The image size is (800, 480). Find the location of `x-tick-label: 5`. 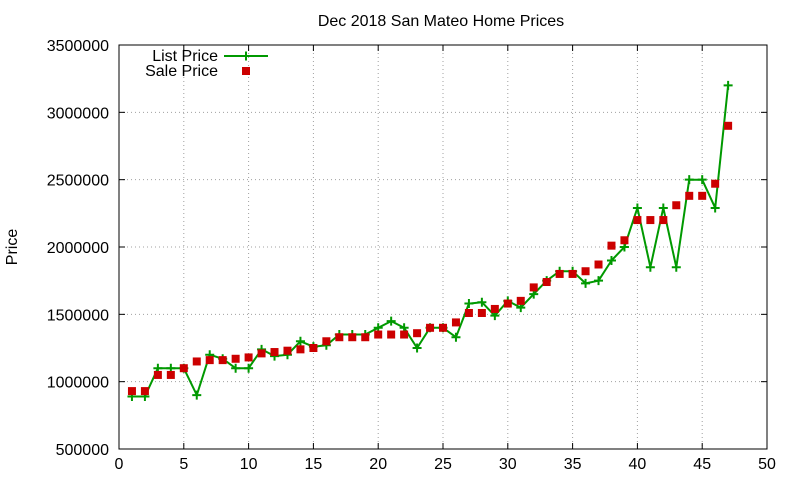

x-tick-label: 5 is located at coordinates (183, 464).